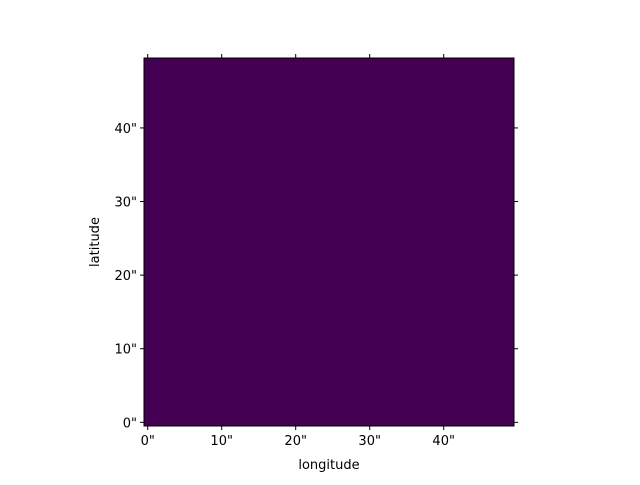  What do you see at coordinates (125, 276) in the screenshot?
I see `y-tick-label: 20"` at bounding box center [125, 276].